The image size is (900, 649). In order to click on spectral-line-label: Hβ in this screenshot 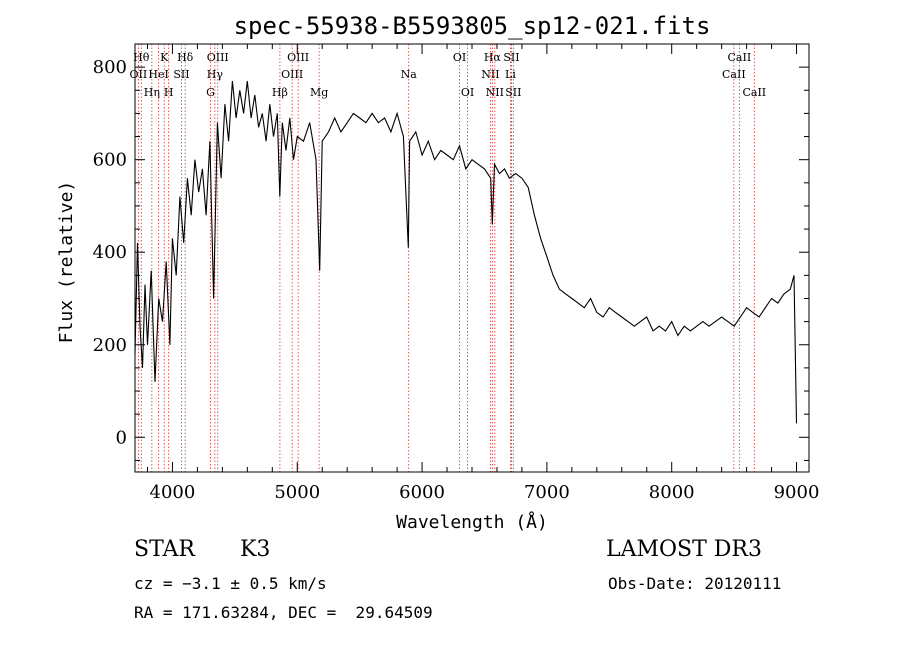, I will do `click(280, 92)`.